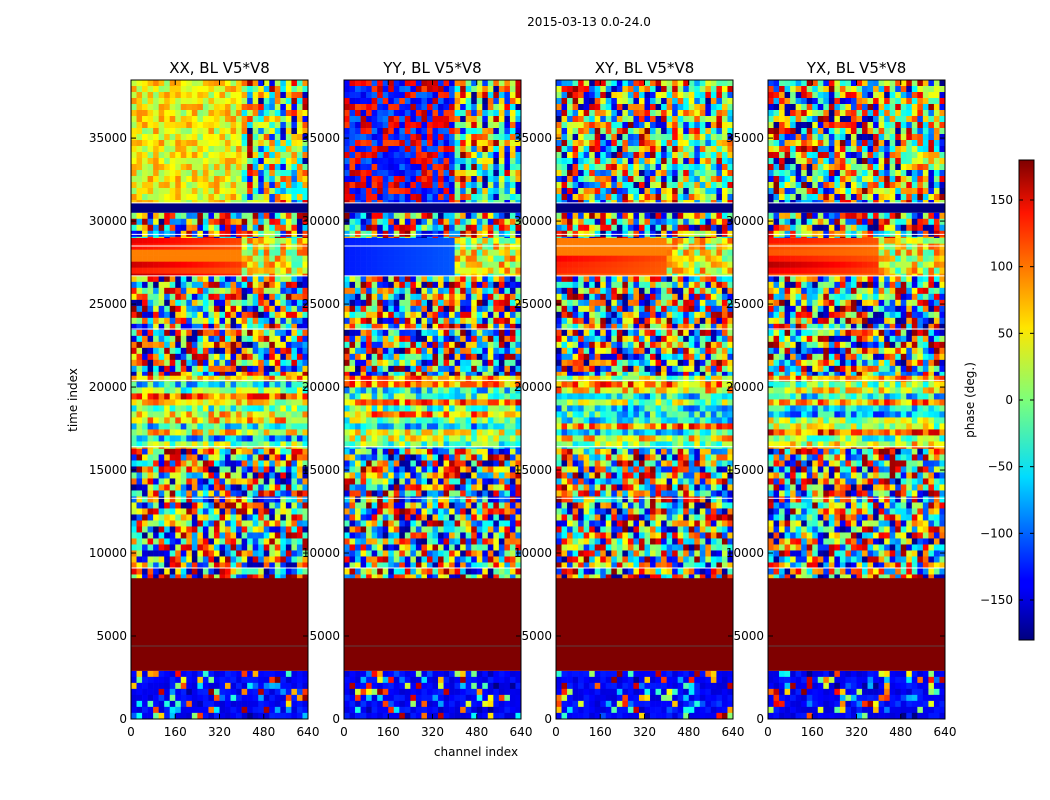  I want to click on colorbar-tick-label: 100, so click(1001, 267).